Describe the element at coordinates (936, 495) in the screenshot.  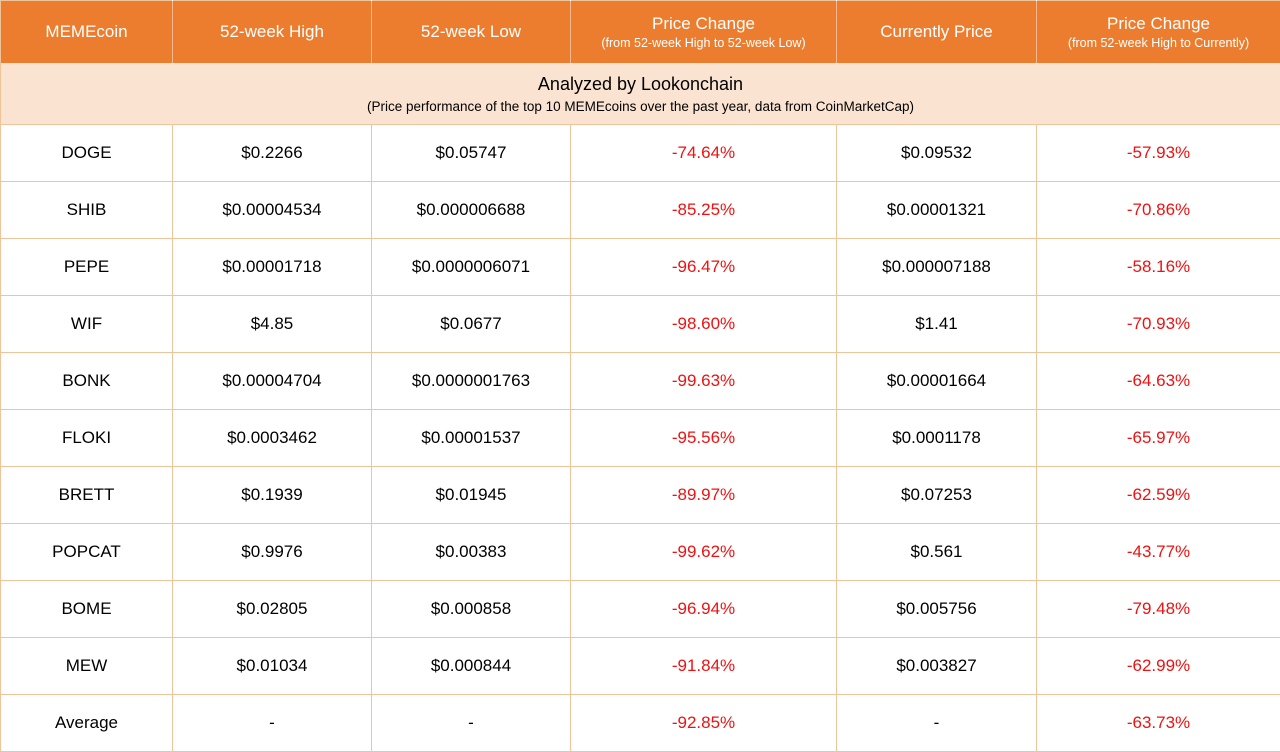
I see `current-price-cell: $0.07253` at that location.